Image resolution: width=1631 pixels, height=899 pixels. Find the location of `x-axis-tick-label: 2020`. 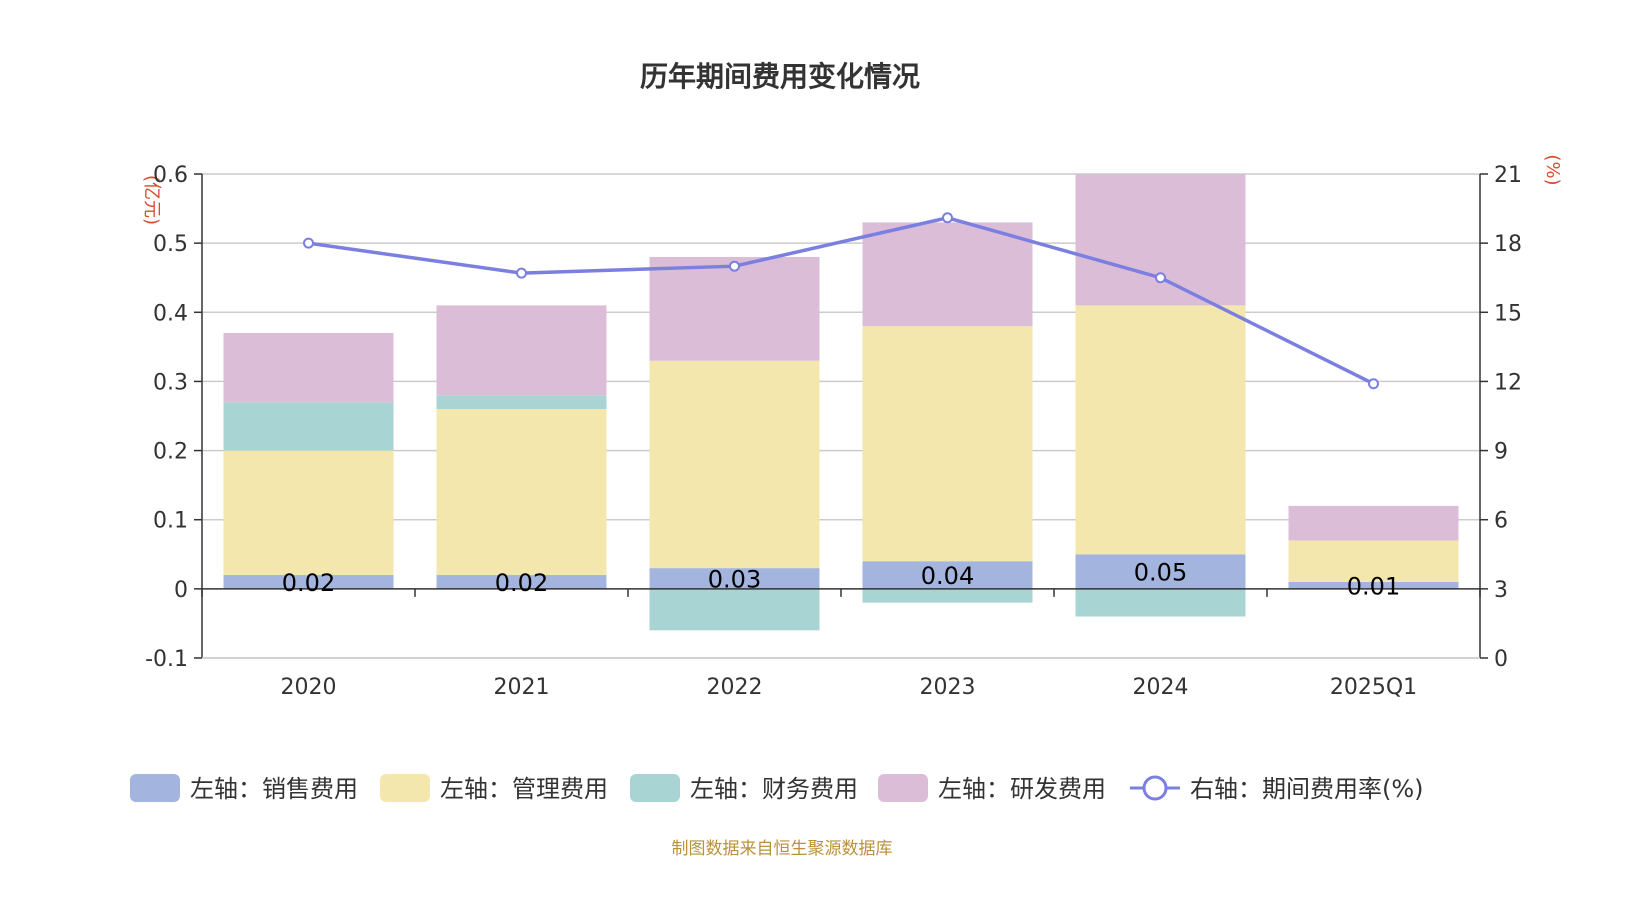

x-axis-tick-label: 2020 is located at coordinates (309, 687).